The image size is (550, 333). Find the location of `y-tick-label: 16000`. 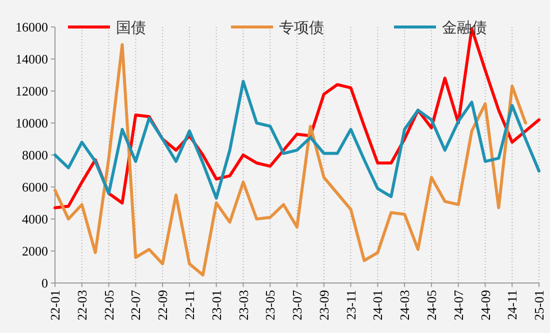

y-tick-label: 16000 is located at coordinates (32, 27).